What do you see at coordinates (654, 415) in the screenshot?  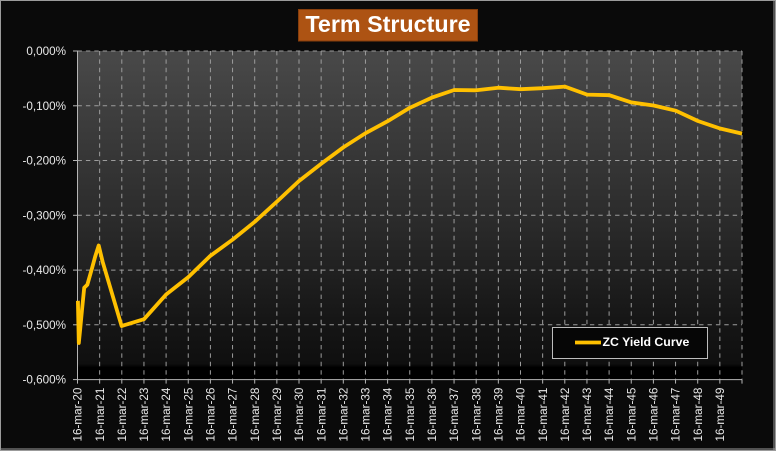 I see `svg-text: 16-mar-46` at bounding box center [654, 415].